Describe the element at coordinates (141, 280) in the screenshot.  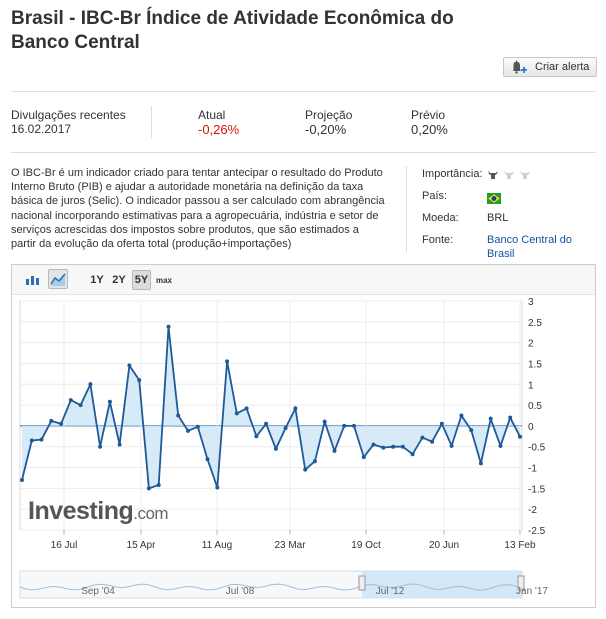
I see `range-5y-button: 5Y` at that location.